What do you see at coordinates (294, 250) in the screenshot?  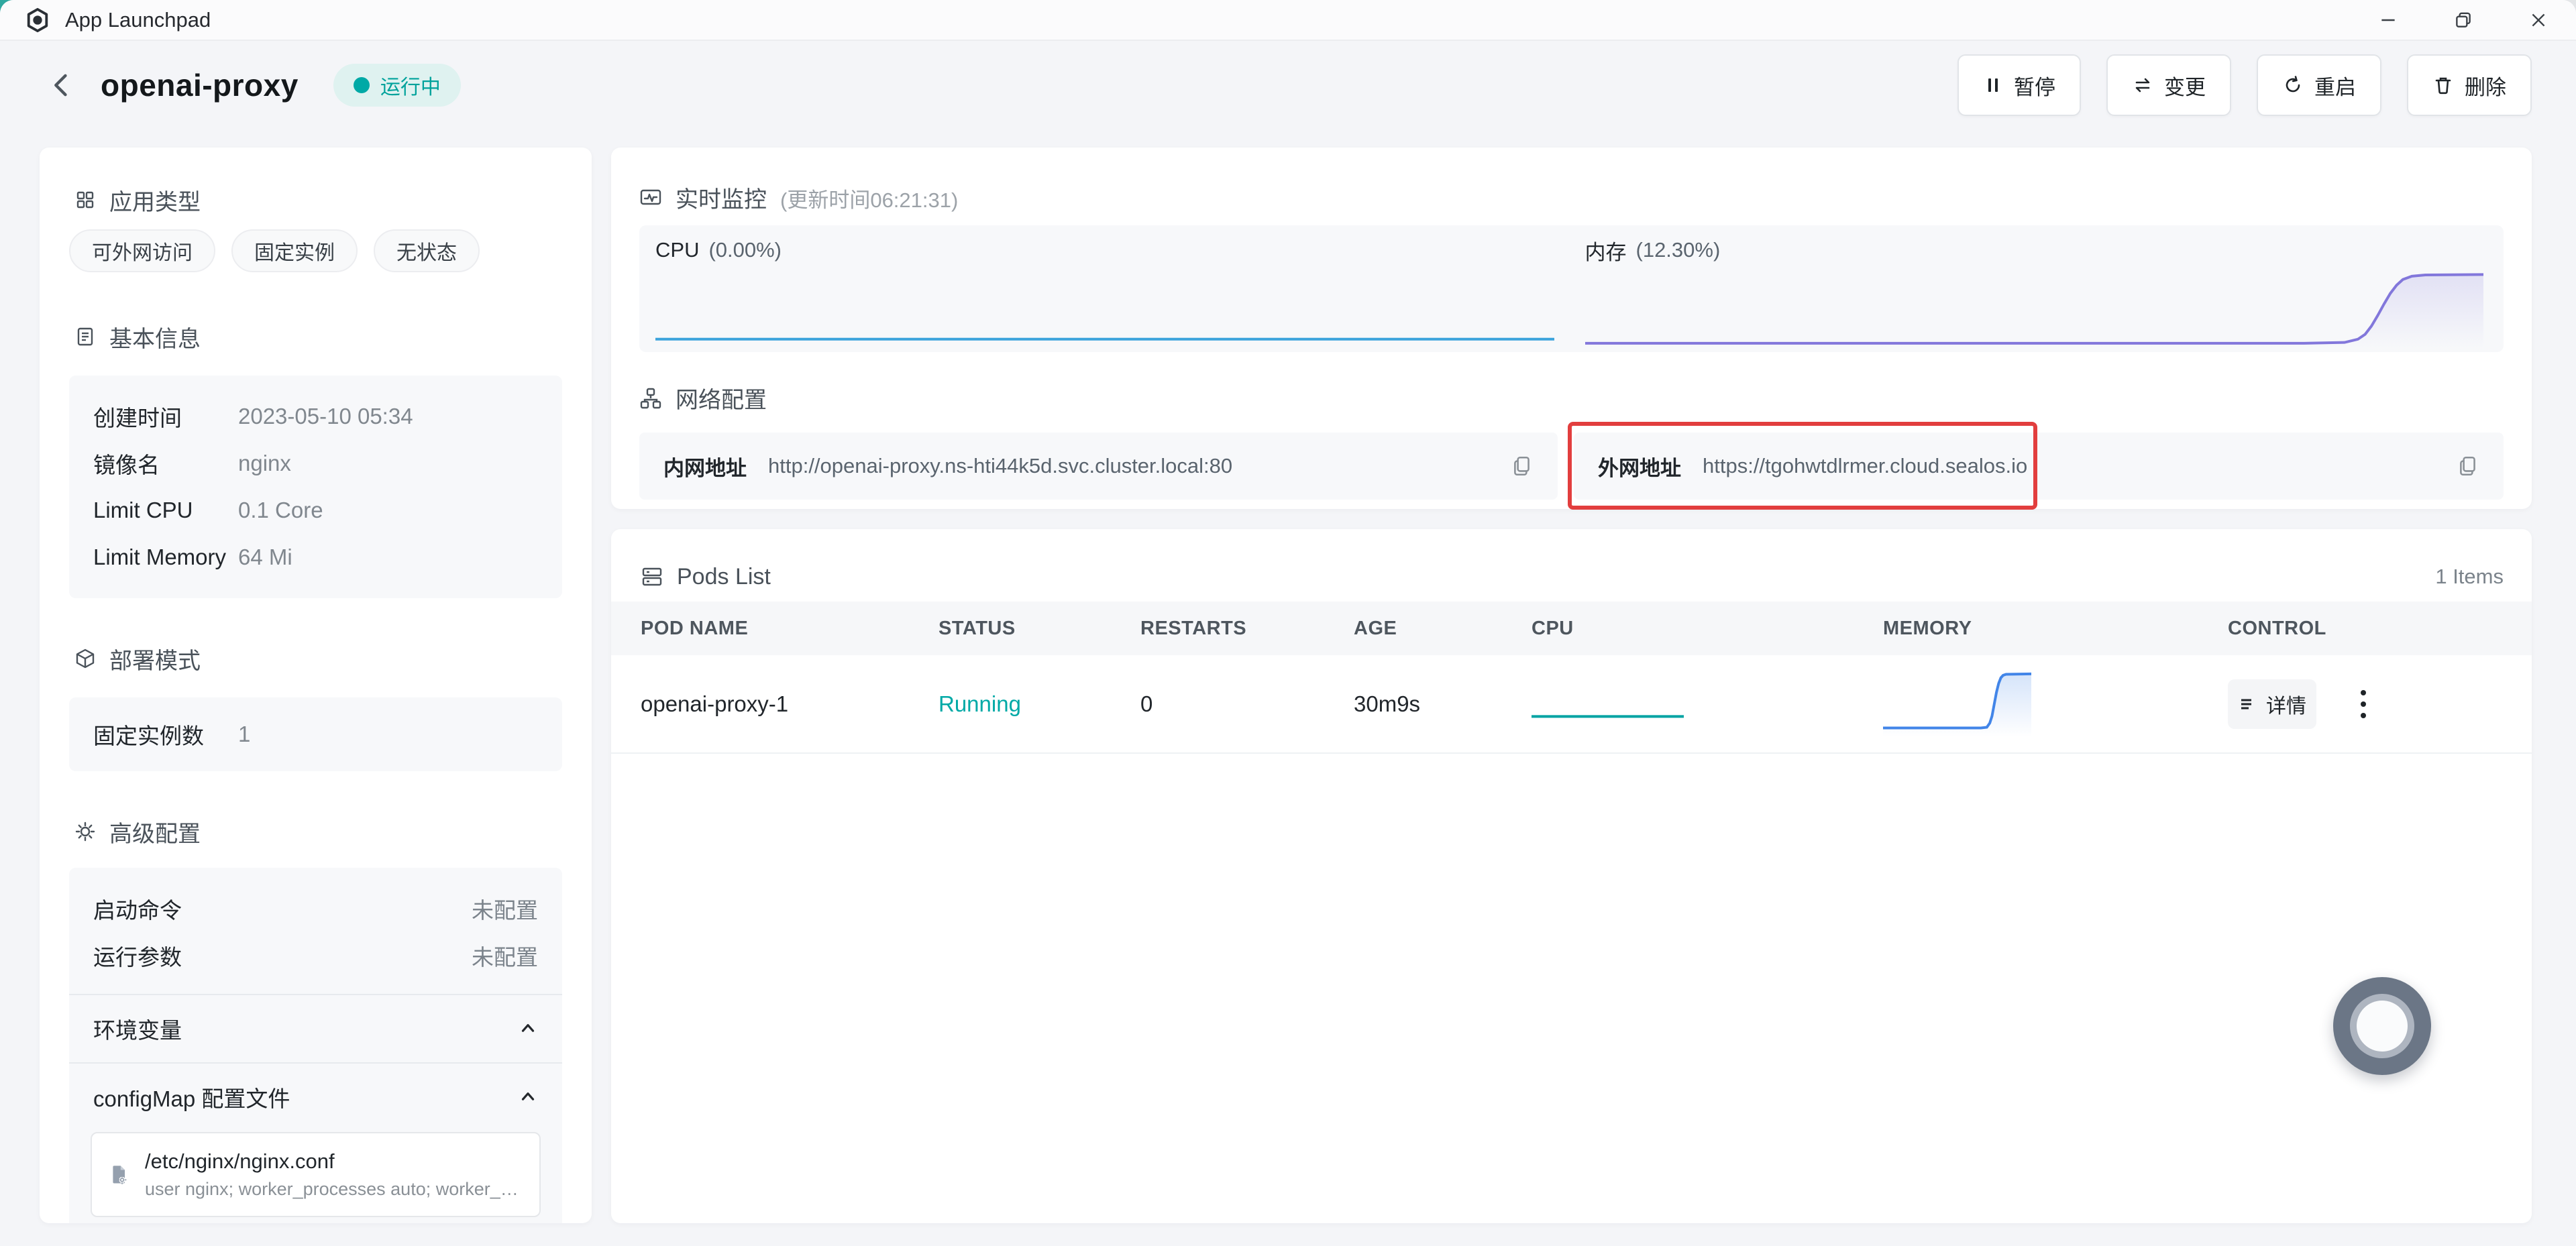 I see `tag-fixed-instance: 固定实例` at bounding box center [294, 250].